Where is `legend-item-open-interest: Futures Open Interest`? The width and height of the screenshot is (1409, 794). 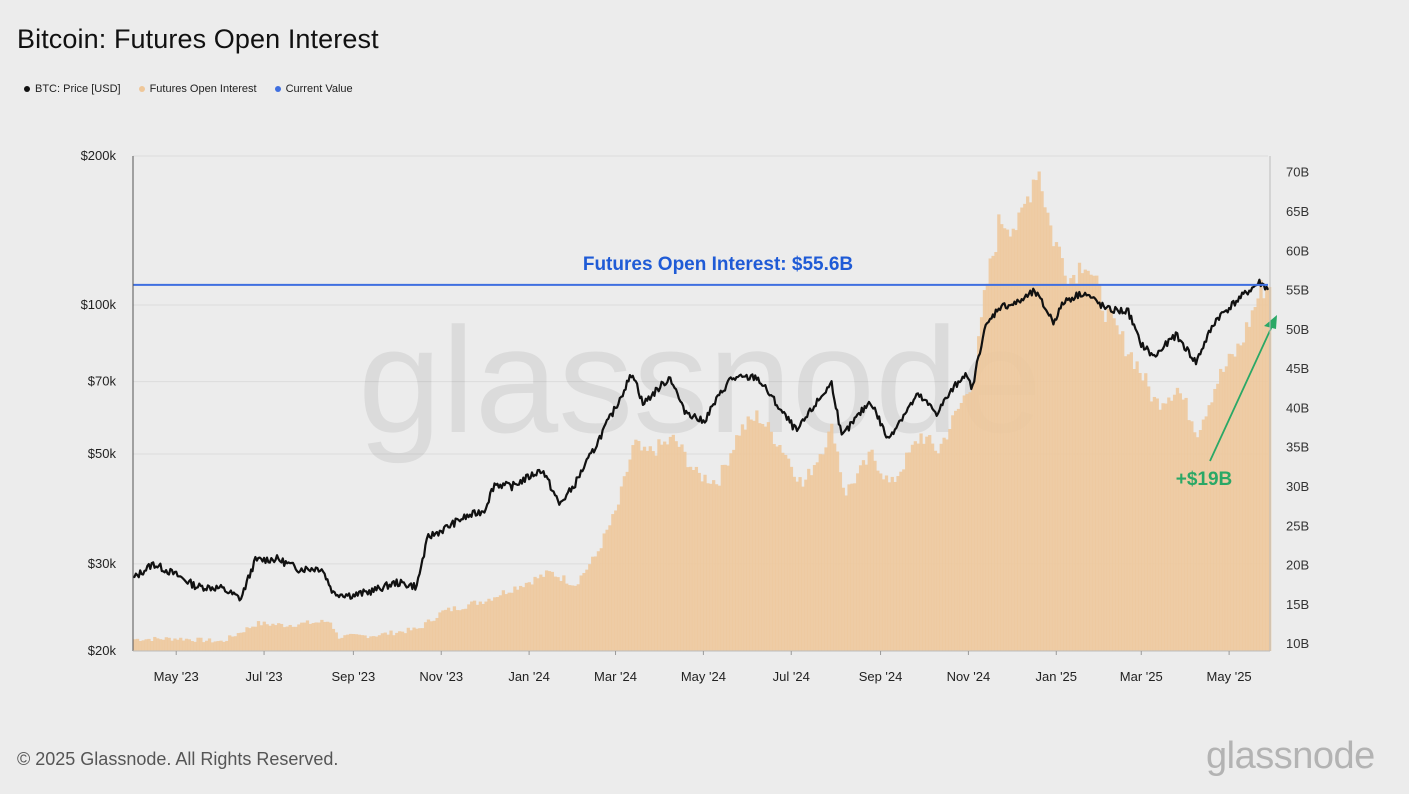
legend-item-open-interest: Futures Open Interest is located at coordinates (197, 89).